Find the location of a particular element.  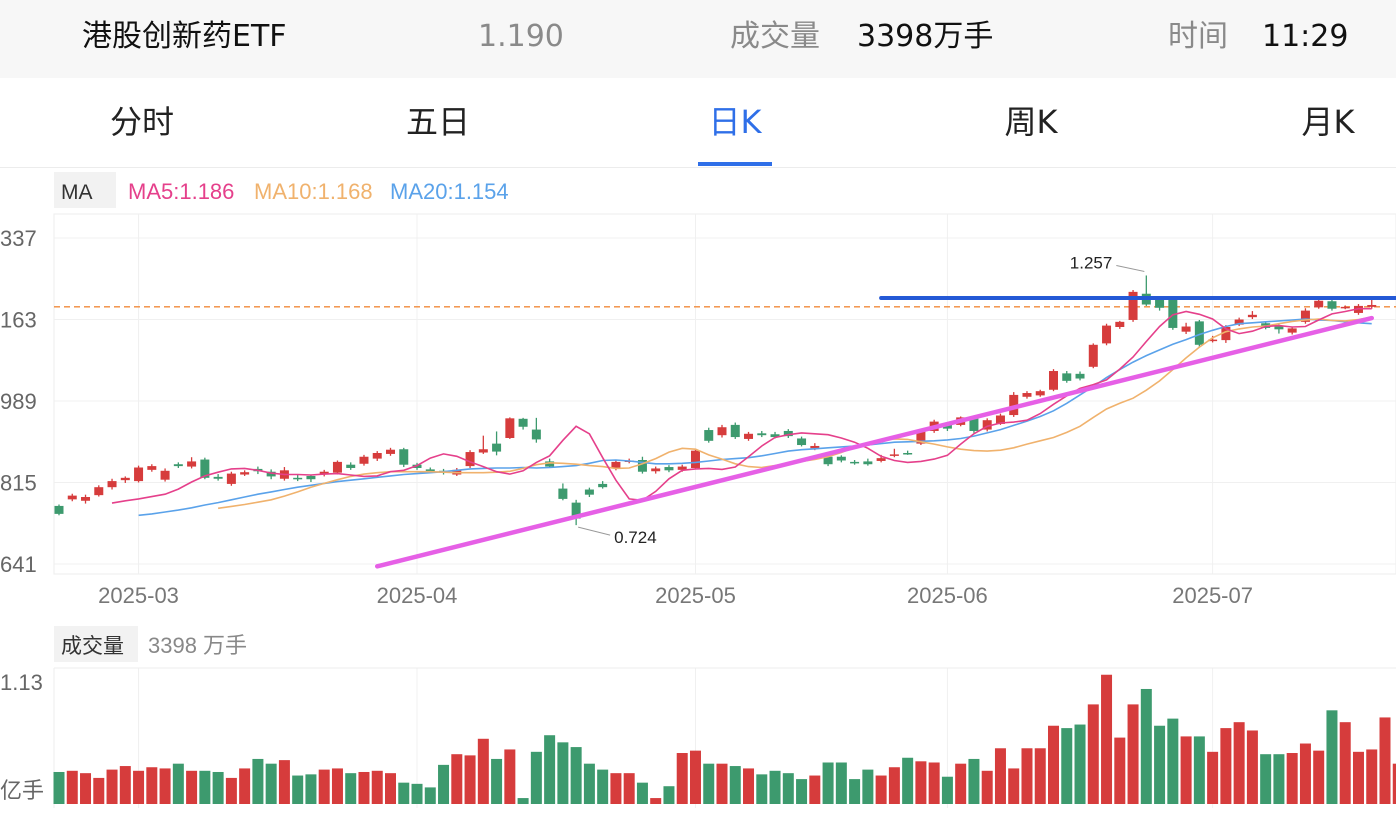

tab-minute: 分时 is located at coordinates (141, 122).